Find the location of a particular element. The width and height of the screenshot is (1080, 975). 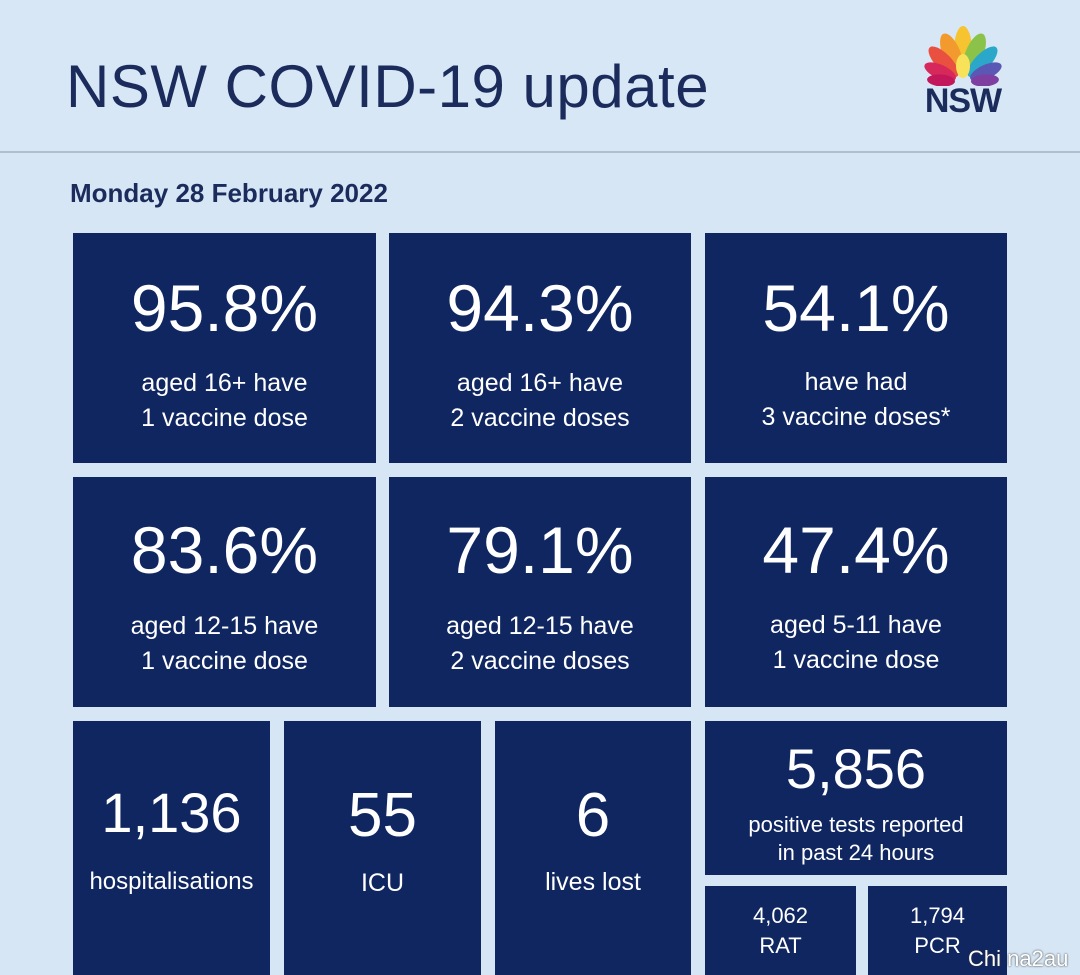

vaccine-tile-dose3: 54.1% have had 3 vaccine doses* is located at coordinates (856, 348).